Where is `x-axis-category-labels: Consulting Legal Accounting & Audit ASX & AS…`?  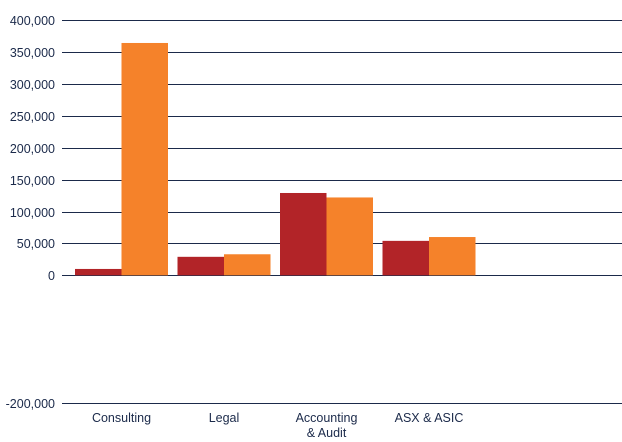 x-axis-category-labels: Consulting Legal Accounting & Audit ASX & AS… is located at coordinates (277, 425).